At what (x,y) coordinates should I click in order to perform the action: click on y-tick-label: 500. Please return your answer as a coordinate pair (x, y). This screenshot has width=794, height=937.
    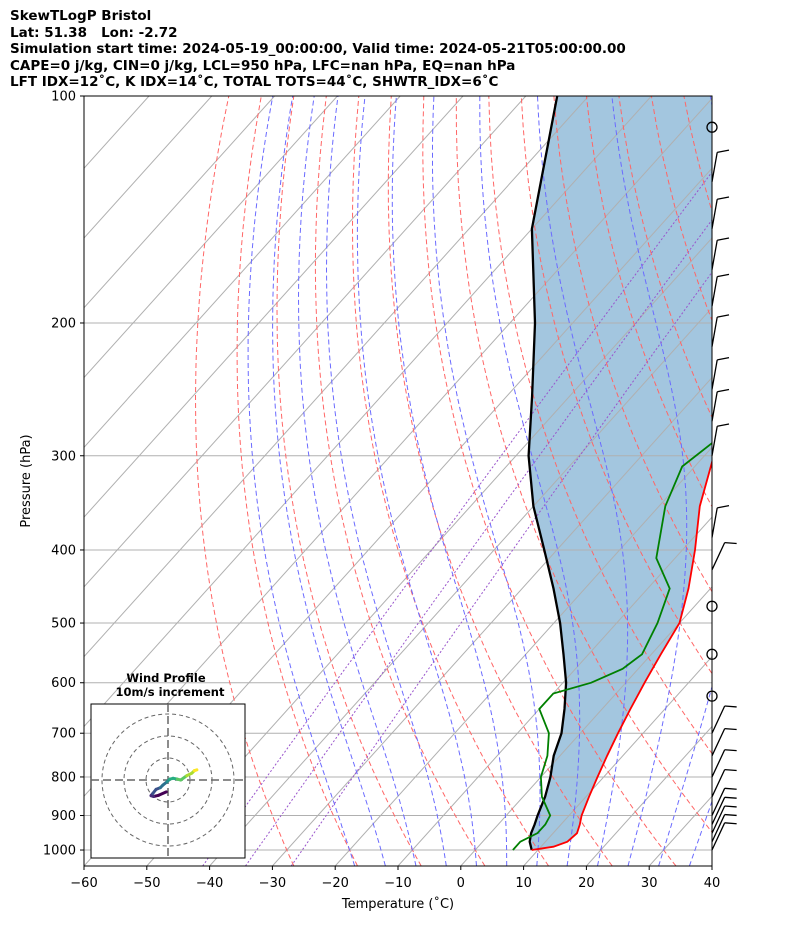
    Looking at the image, I should click on (63, 624).